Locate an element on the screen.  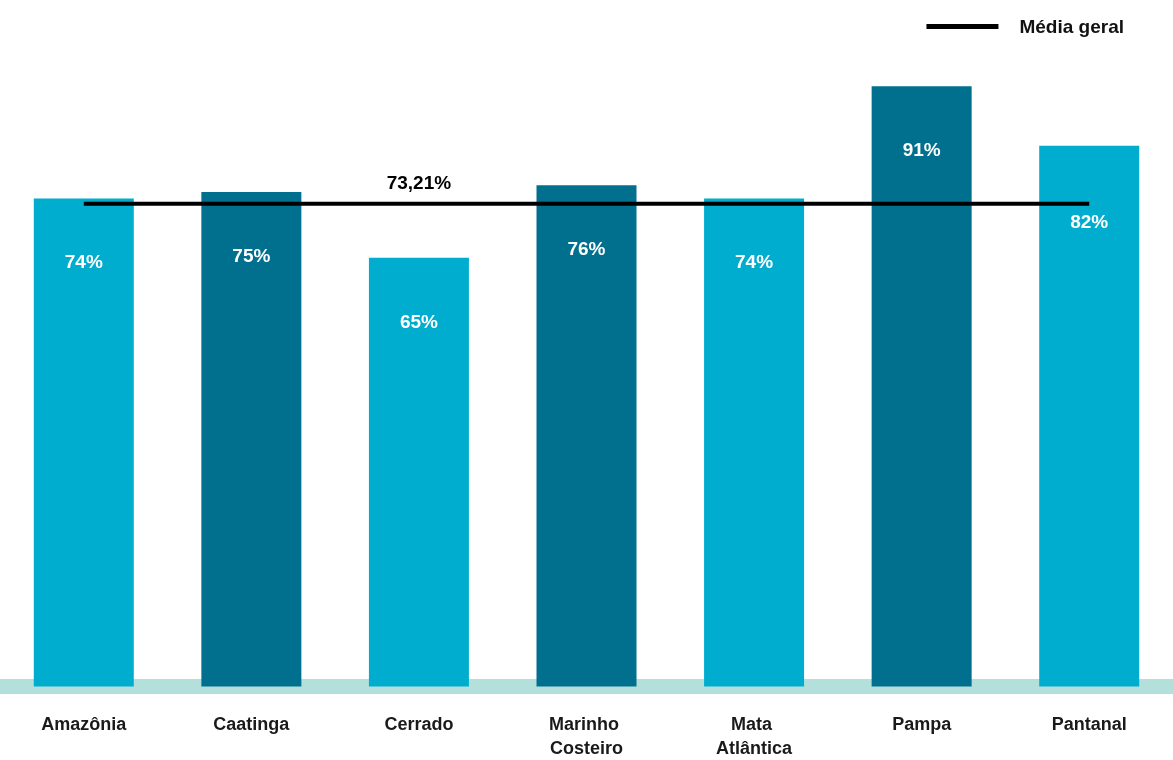
x-tick-label: Caatinga is located at coordinates (252, 724).